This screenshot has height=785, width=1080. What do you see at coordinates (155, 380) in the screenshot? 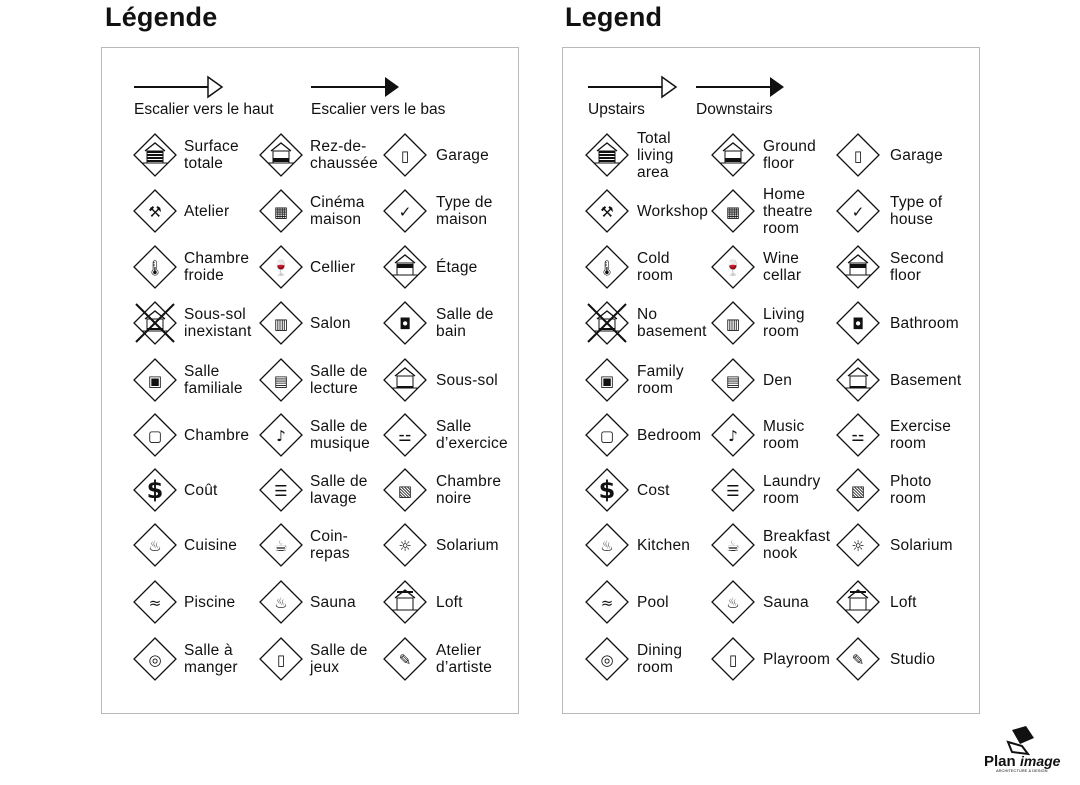
I see `tv-icon: ▣` at bounding box center [155, 380].